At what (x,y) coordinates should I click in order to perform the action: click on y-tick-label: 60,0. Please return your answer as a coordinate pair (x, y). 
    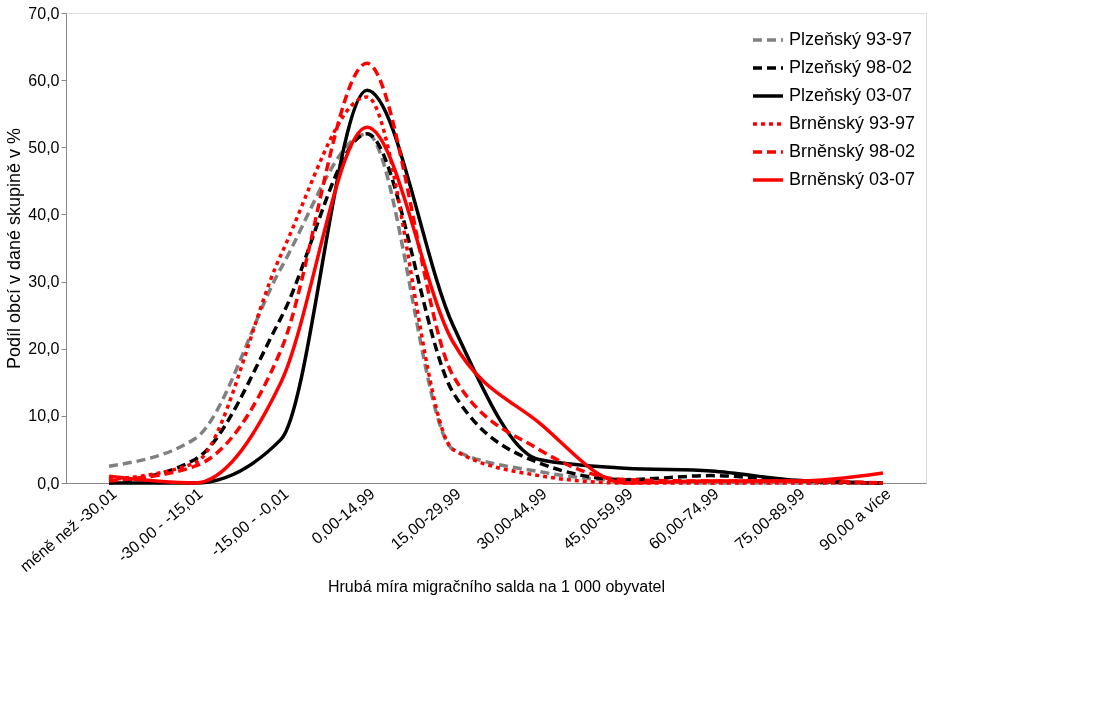
    Looking at the image, I should click on (44, 80).